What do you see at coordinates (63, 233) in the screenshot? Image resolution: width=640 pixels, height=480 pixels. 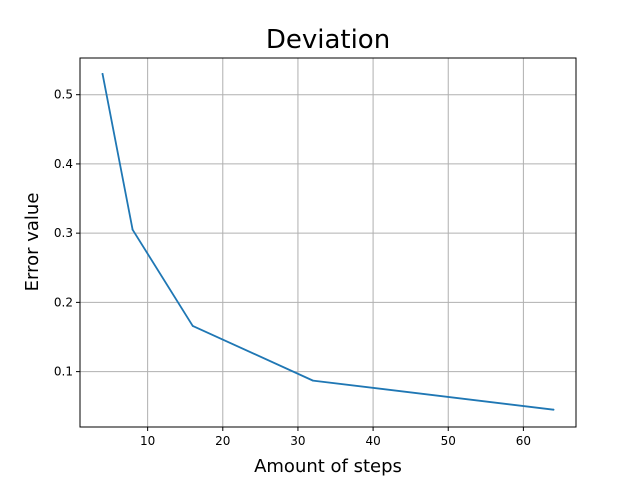 I see `y-tick-label: 0.3` at bounding box center [63, 233].